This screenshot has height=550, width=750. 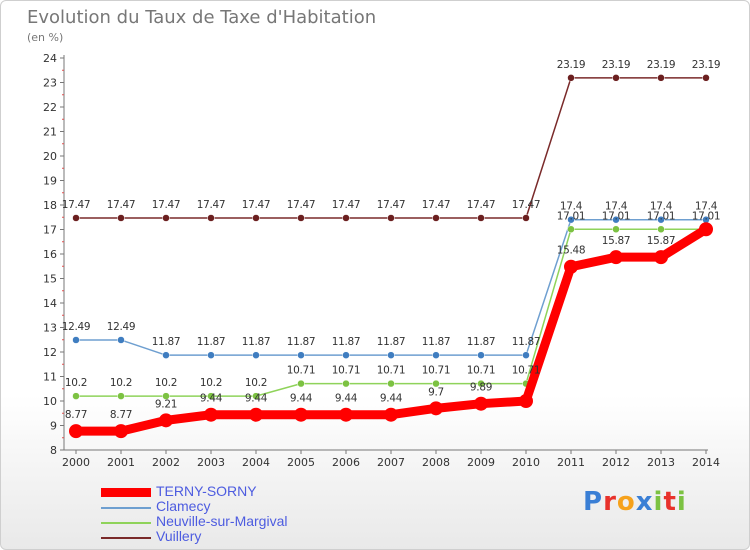 I want to click on y-tick-label: 11, so click(x=50, y=377).